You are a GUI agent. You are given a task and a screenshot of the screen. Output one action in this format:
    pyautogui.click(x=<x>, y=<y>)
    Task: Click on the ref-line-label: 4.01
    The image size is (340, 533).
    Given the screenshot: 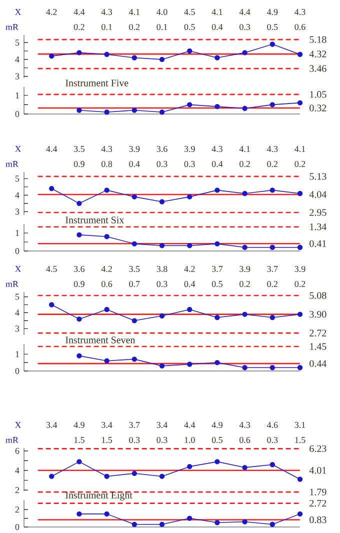 What is the action you would take?
    pyautogui.click(x=317, y=470)
    